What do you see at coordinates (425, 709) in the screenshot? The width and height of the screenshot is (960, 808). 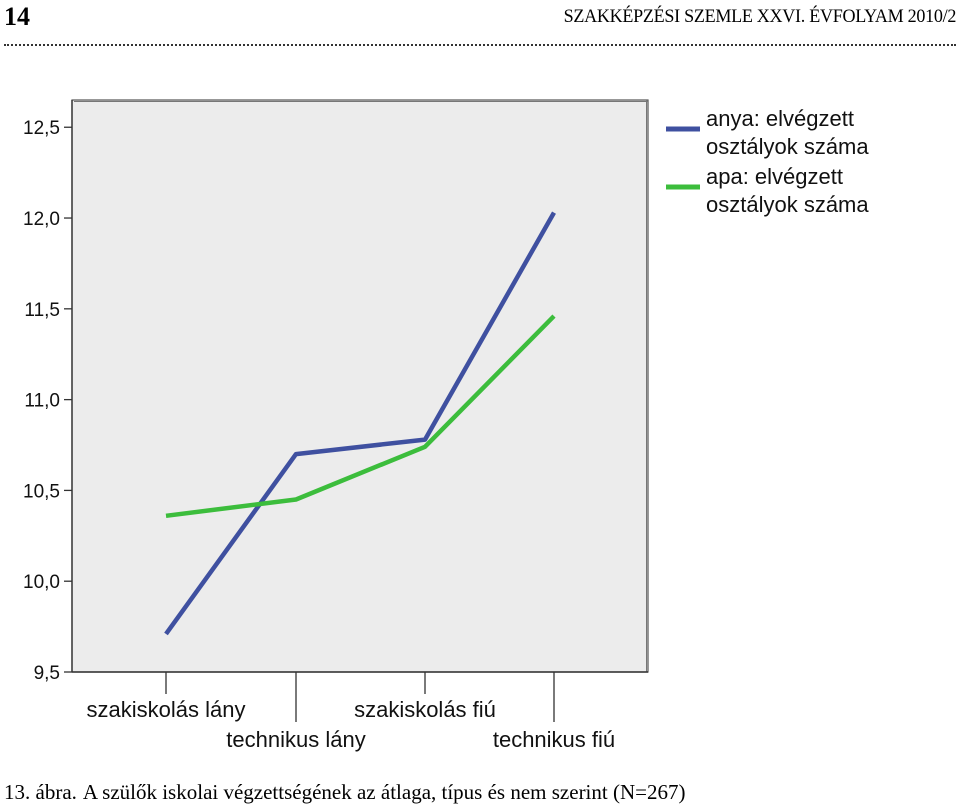 I see `x-tick-label: szakiskolás fiú` at bounding box center [425, 709].